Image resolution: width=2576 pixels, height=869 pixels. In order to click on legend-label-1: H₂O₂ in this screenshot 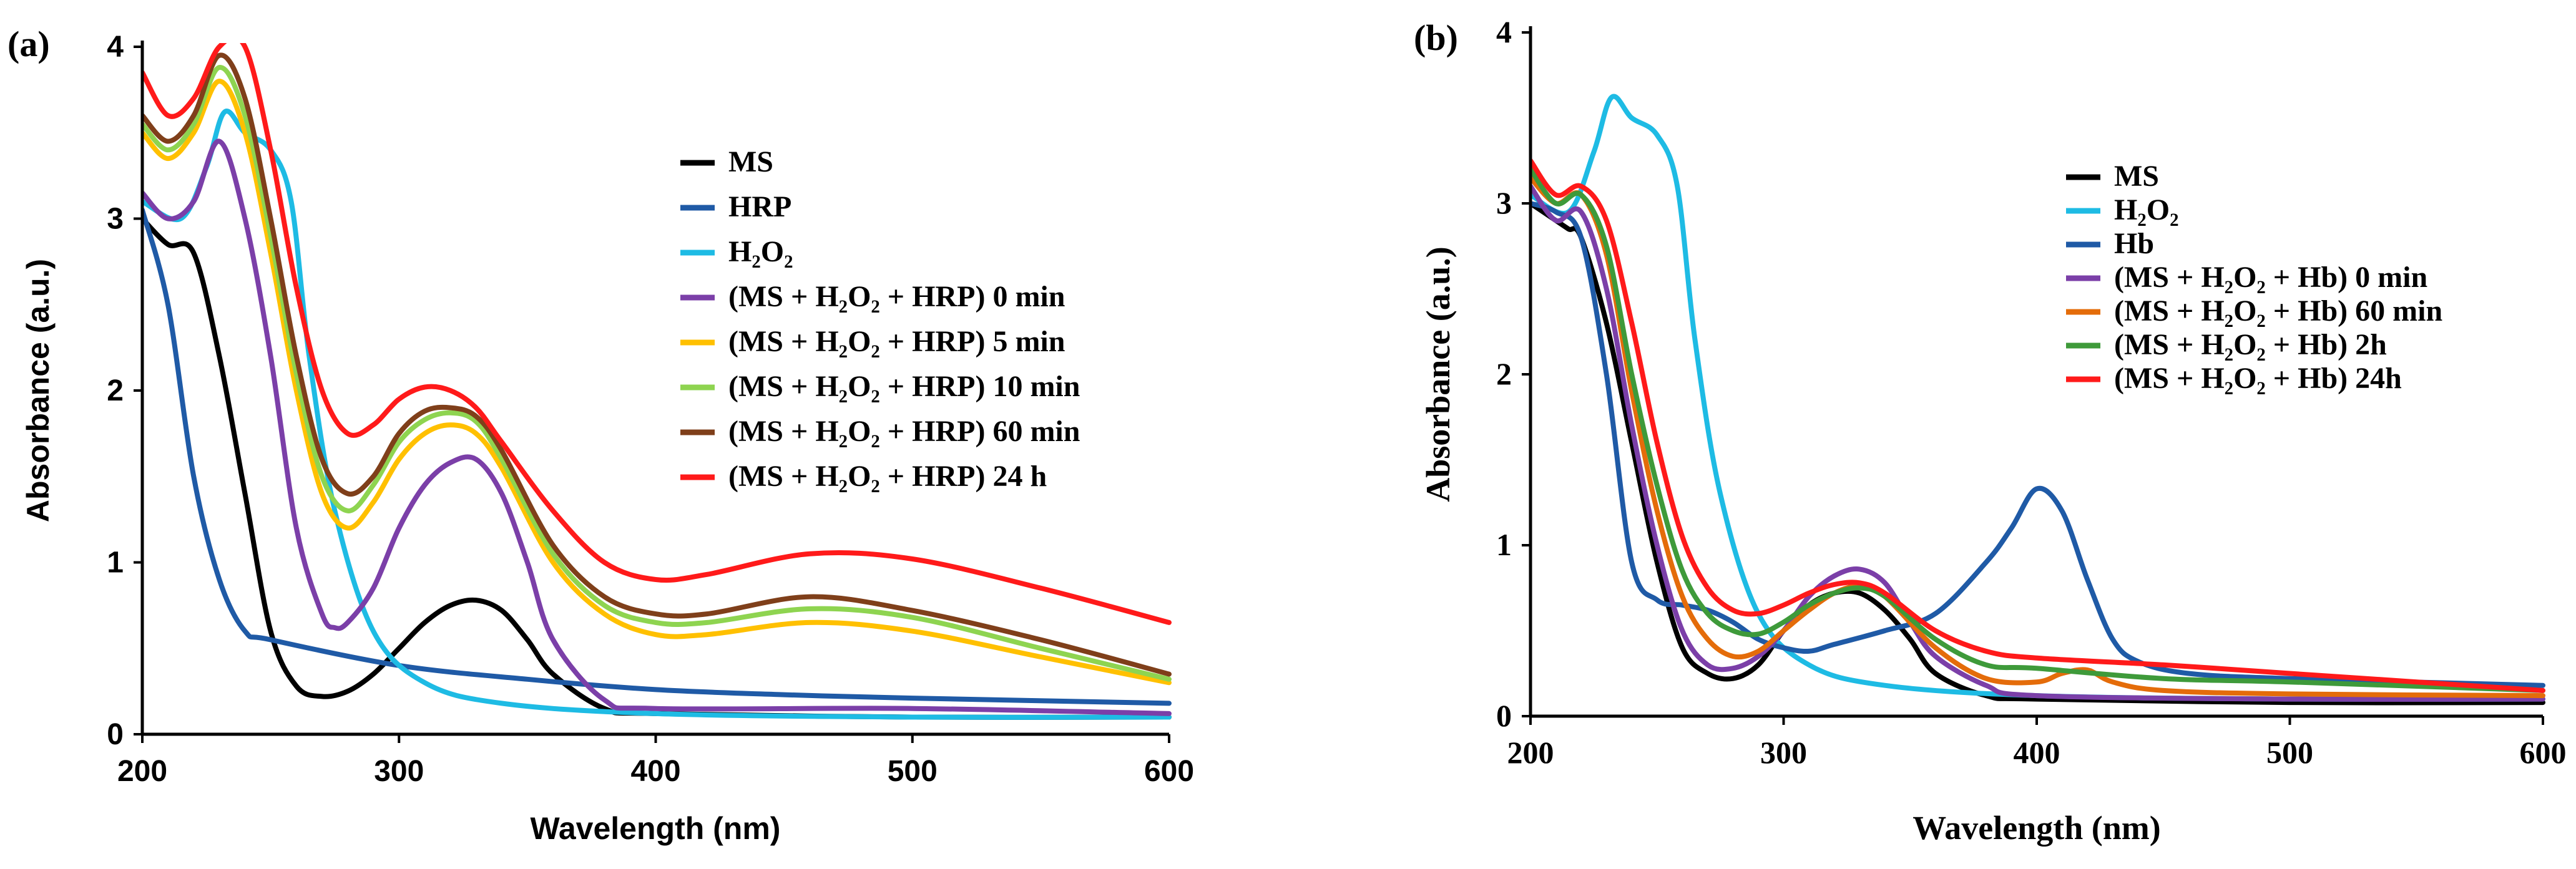, I will do `click(2146, 209)`.